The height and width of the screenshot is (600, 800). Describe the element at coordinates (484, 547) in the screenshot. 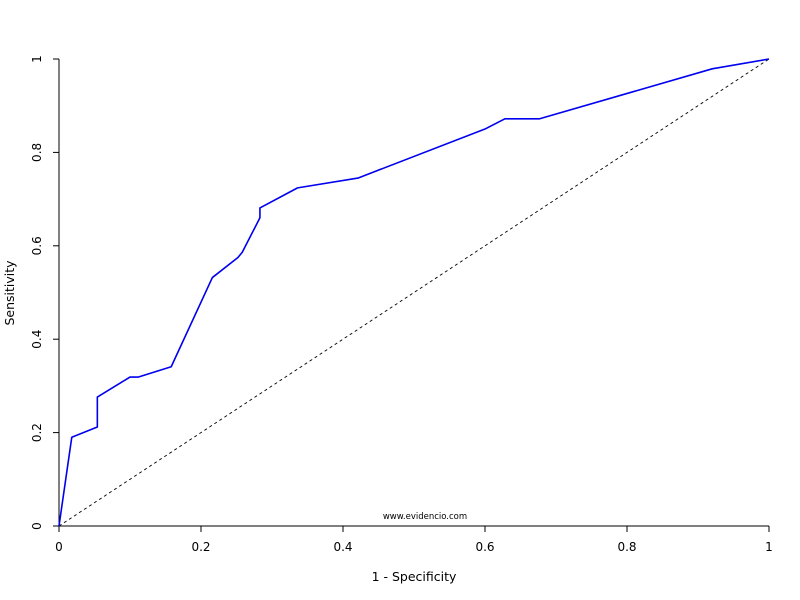

I see `x-tick-label: 0.6` at that location.